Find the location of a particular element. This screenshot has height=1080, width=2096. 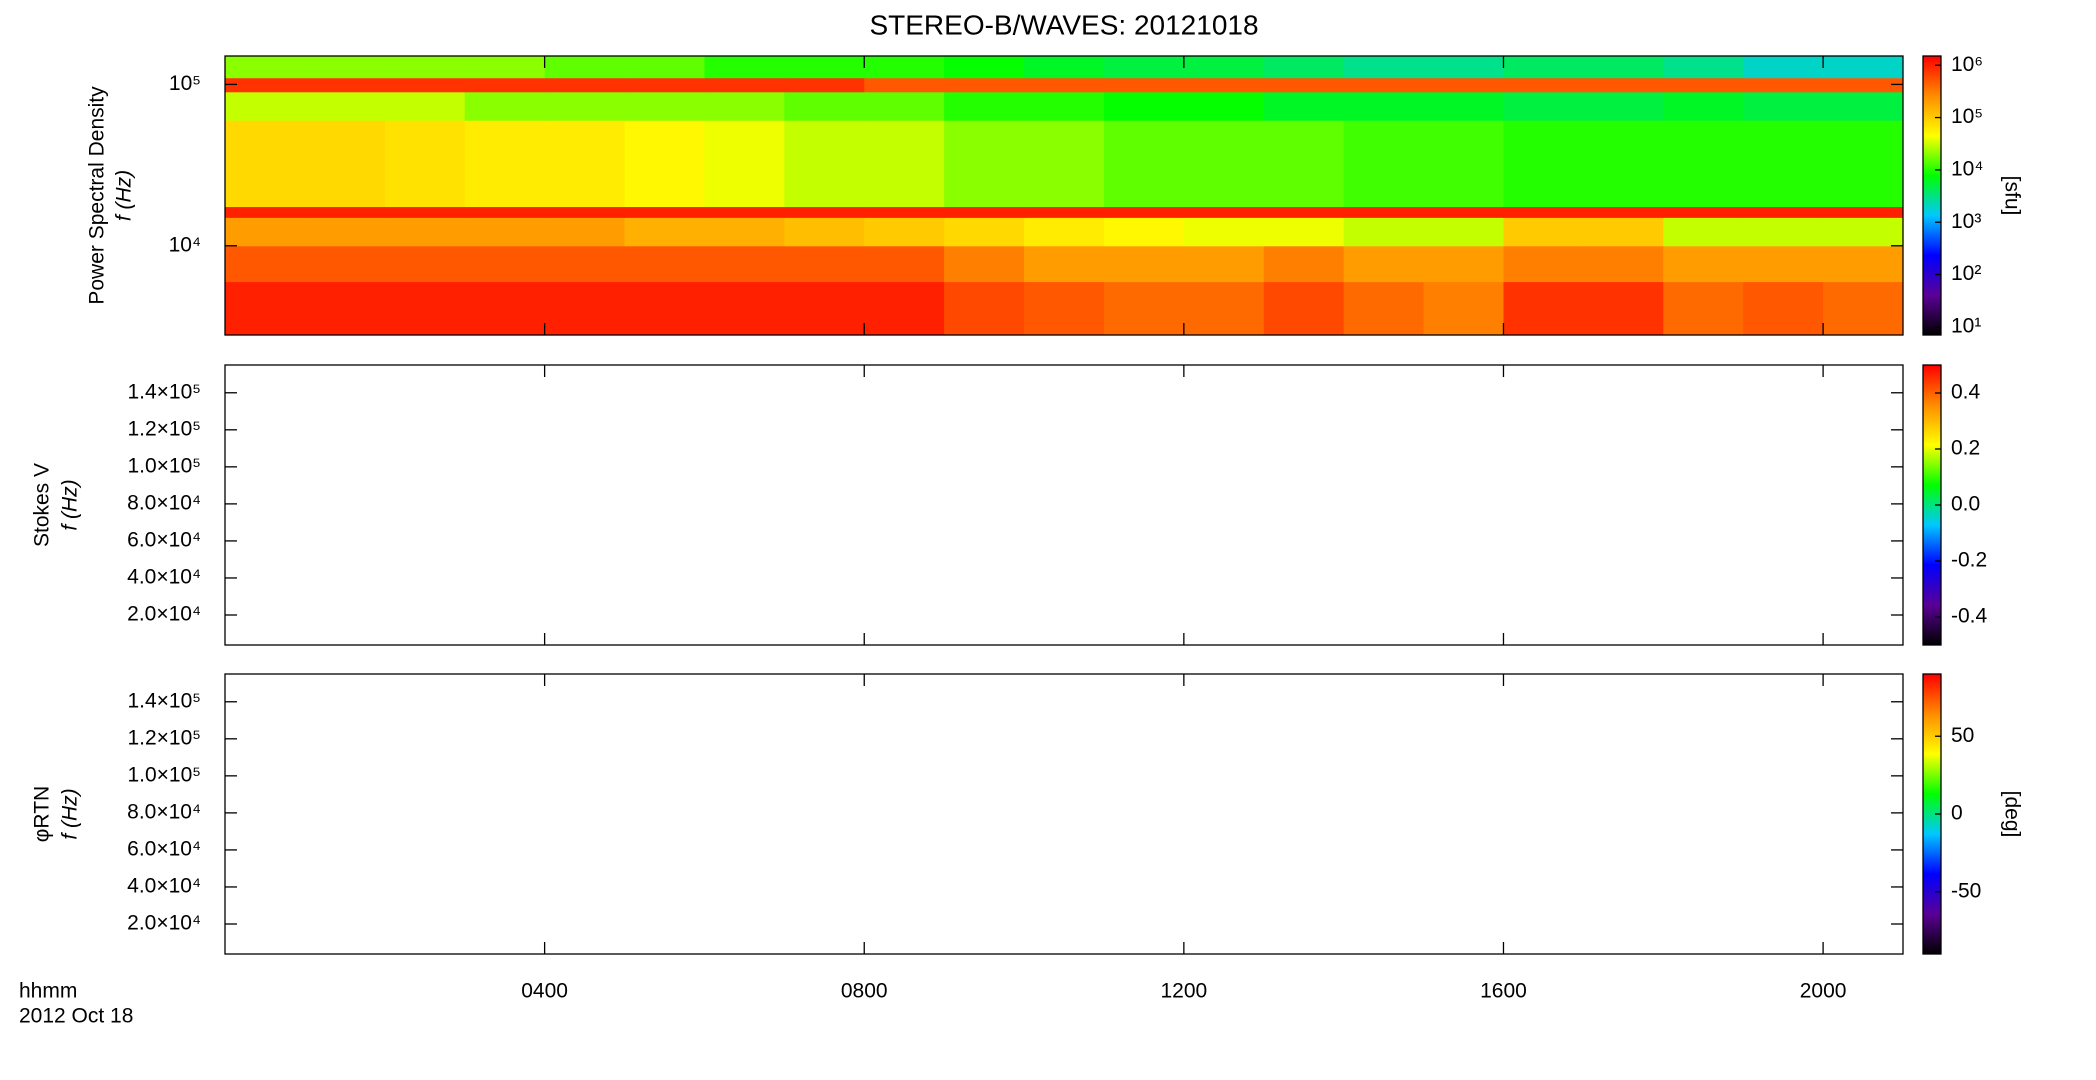

y-tick-label: 2.0×10⁴ is located at coordinates (164, 923).